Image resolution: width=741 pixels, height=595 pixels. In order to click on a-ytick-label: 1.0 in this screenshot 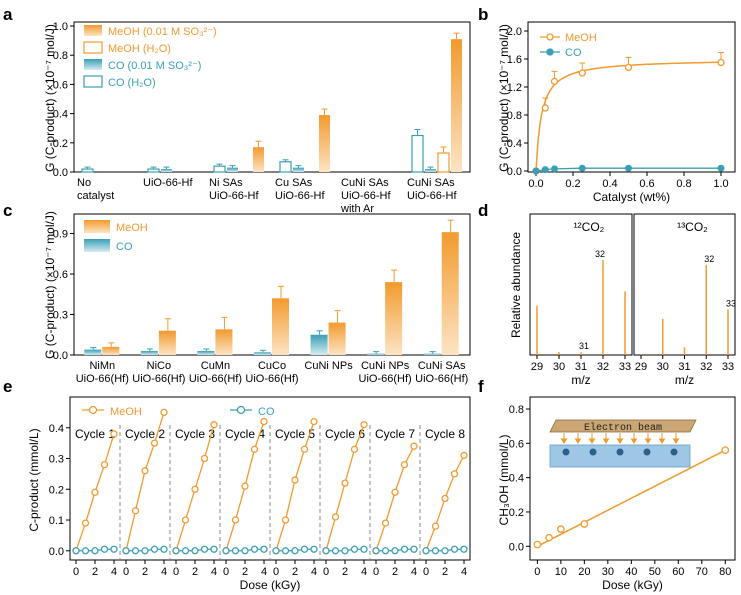, I will do `click(60, 27)`.